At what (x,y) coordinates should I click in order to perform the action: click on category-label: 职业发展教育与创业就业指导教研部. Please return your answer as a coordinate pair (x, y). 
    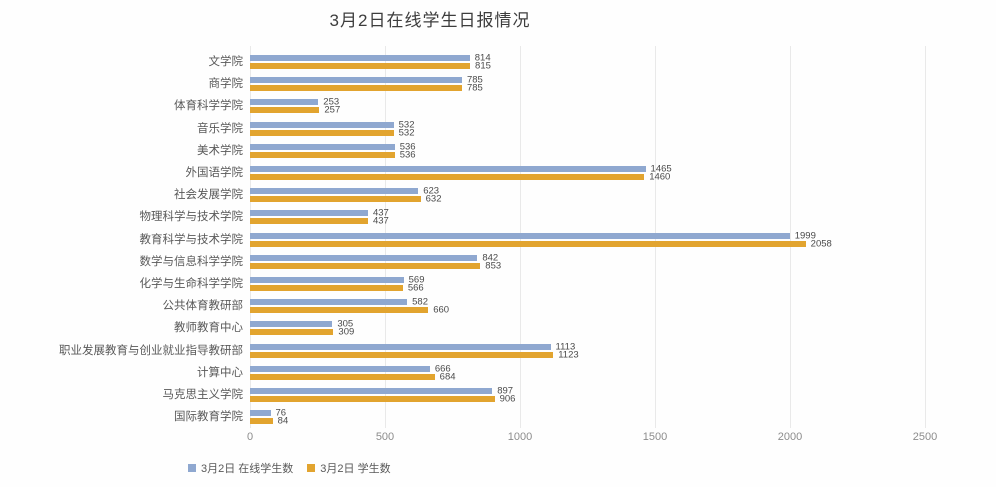
    Looking at the image, I should click on (151, 350).